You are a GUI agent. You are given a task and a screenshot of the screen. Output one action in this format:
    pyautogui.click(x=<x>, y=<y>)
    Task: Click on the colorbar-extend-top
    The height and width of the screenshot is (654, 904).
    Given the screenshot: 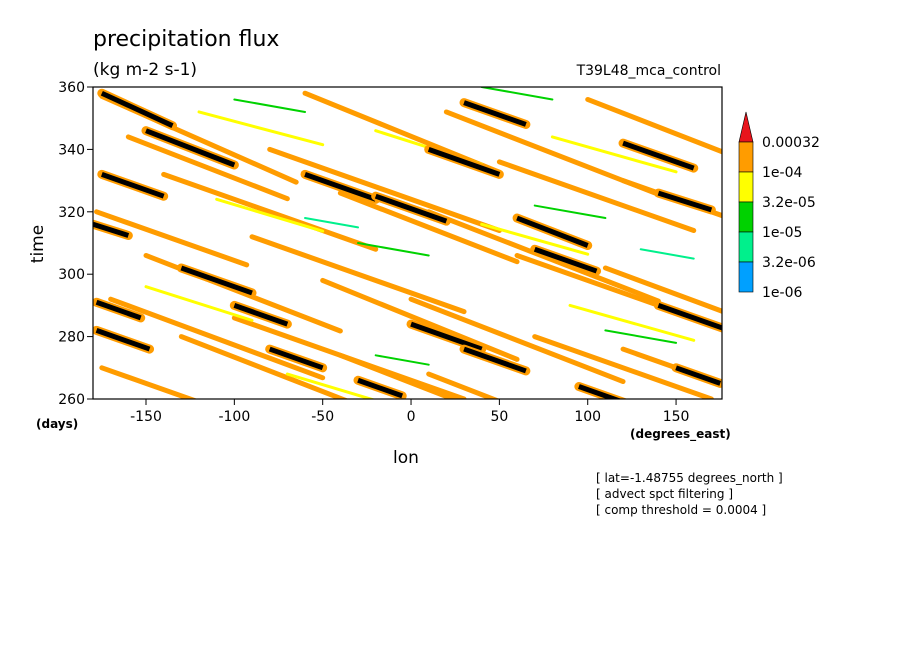 What is the action you would take?
    pyautogui.click(x=746, y=127)
    